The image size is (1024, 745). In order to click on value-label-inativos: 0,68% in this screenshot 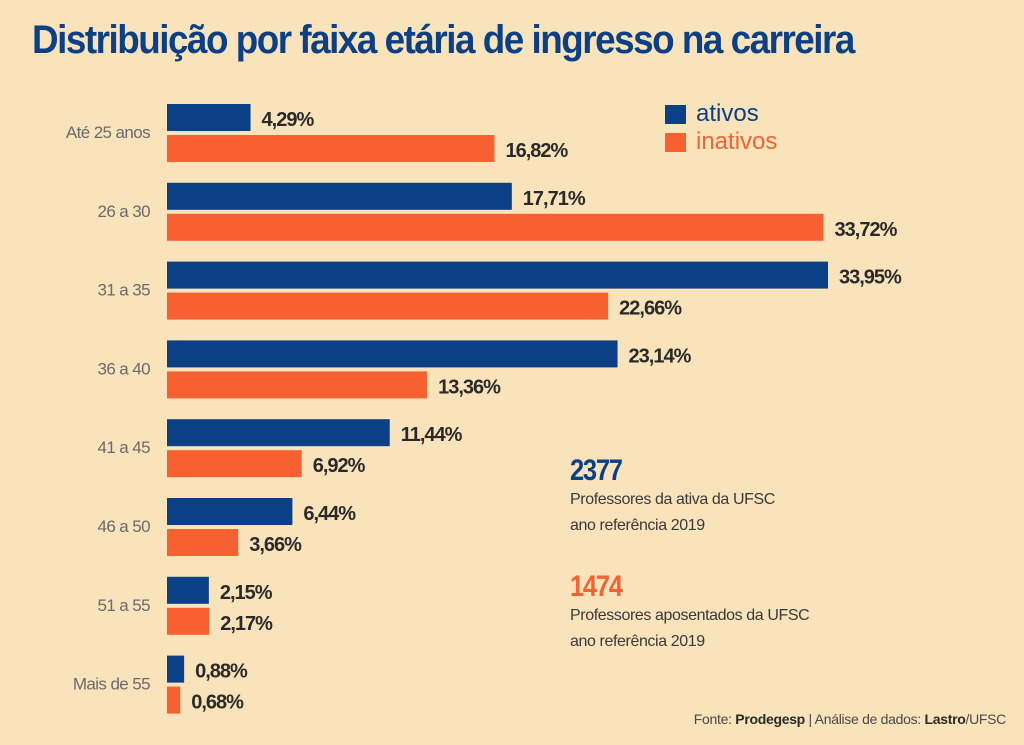, I will do `click(217, 703)`.